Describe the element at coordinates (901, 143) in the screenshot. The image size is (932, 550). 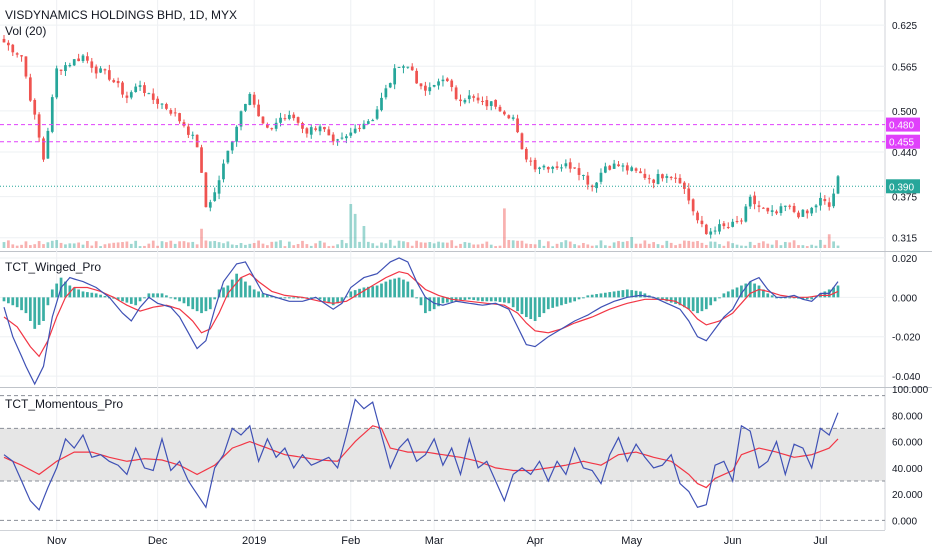
I see `level-badge-label: 0.455` at that location.